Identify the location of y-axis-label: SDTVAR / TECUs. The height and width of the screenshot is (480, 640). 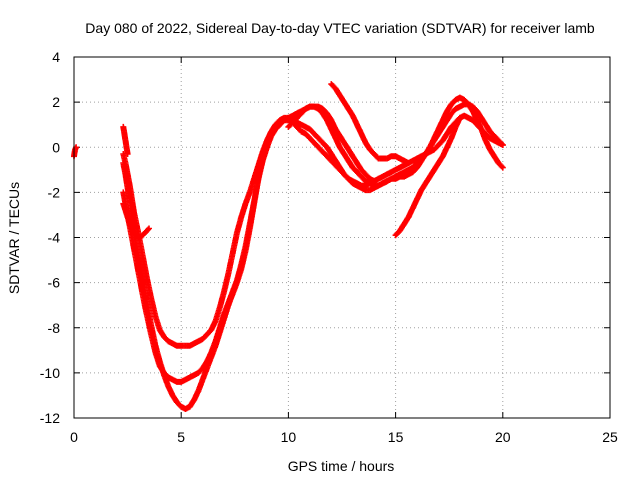
(14, 238).